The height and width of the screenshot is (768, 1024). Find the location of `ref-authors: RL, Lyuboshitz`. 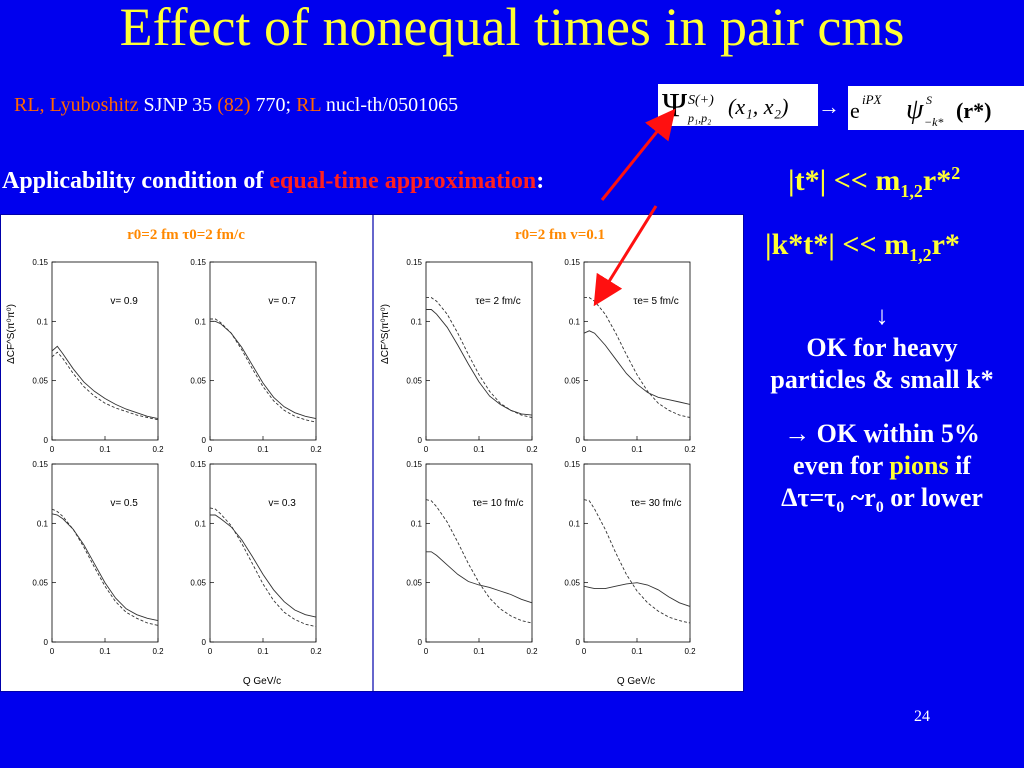

ref-authors: RL, Lyuboshitz is located at coordinates (76, 105).